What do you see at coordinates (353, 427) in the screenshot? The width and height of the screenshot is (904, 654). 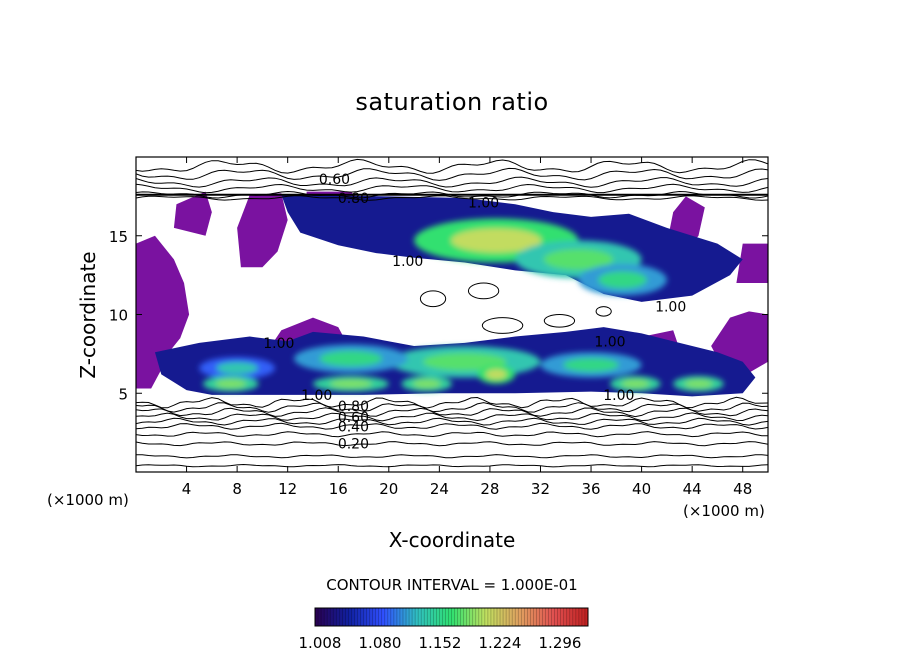 I see `contour-label: 0.40` at bounding box center [353, 427].